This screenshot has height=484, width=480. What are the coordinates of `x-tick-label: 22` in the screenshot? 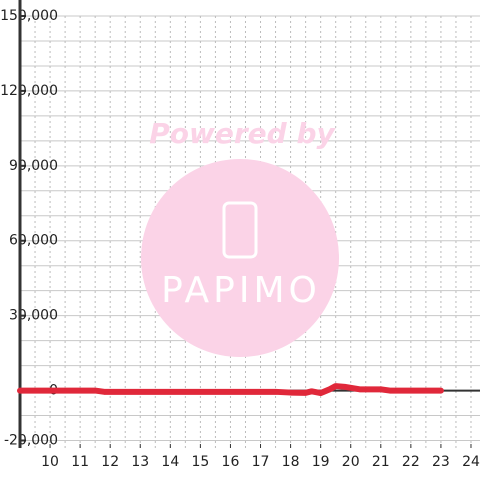 It's located at (411, 462).